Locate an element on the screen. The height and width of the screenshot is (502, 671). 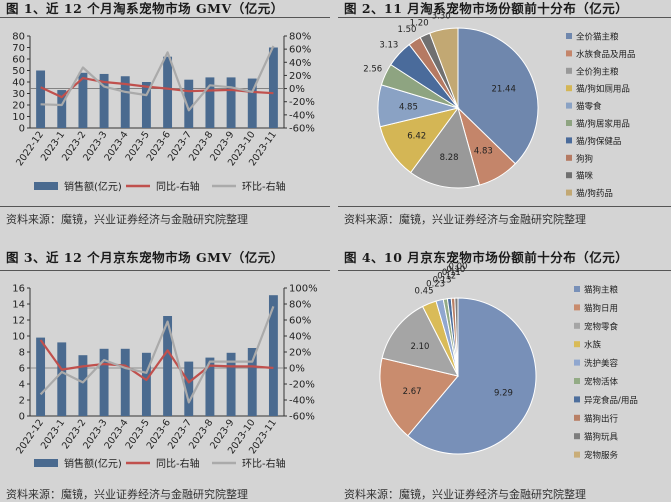
chart-1-left-tick-label: 10 is located at coordinates (18, 117).